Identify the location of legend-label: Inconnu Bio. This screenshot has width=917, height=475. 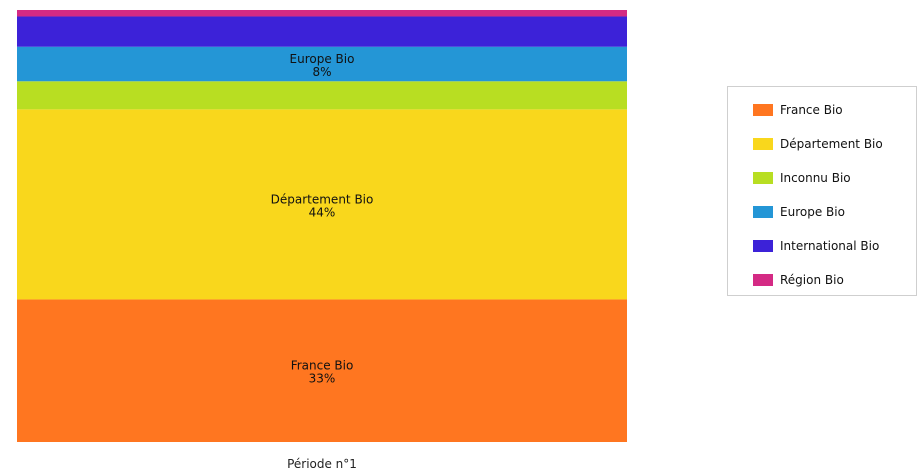
(815, 178).